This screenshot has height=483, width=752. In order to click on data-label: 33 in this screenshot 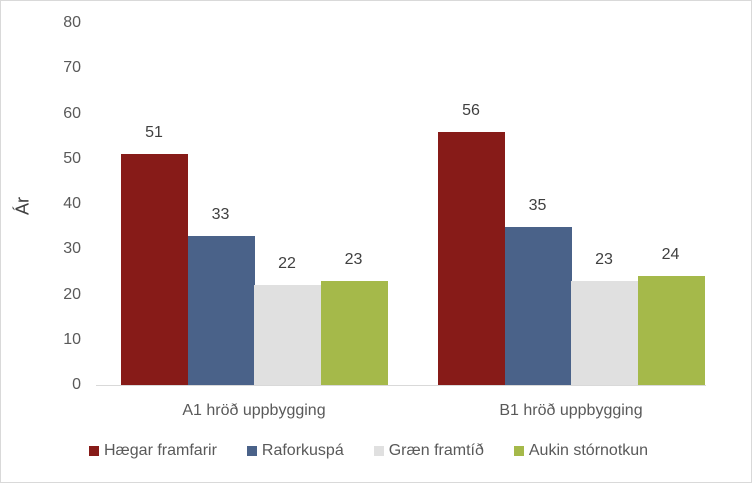, I will do `click(220, 214)`.